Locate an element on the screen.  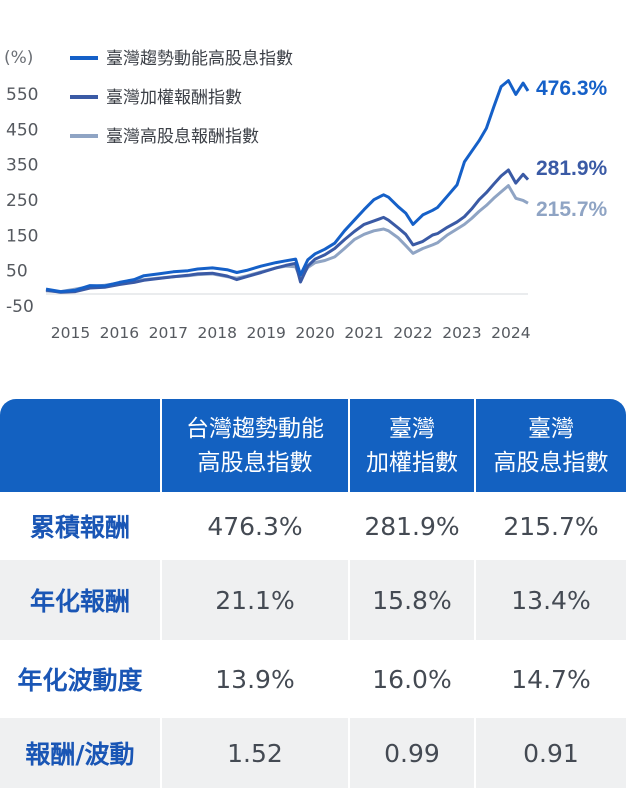
table-cell: 281.9% is located at coordinates (412, 526).